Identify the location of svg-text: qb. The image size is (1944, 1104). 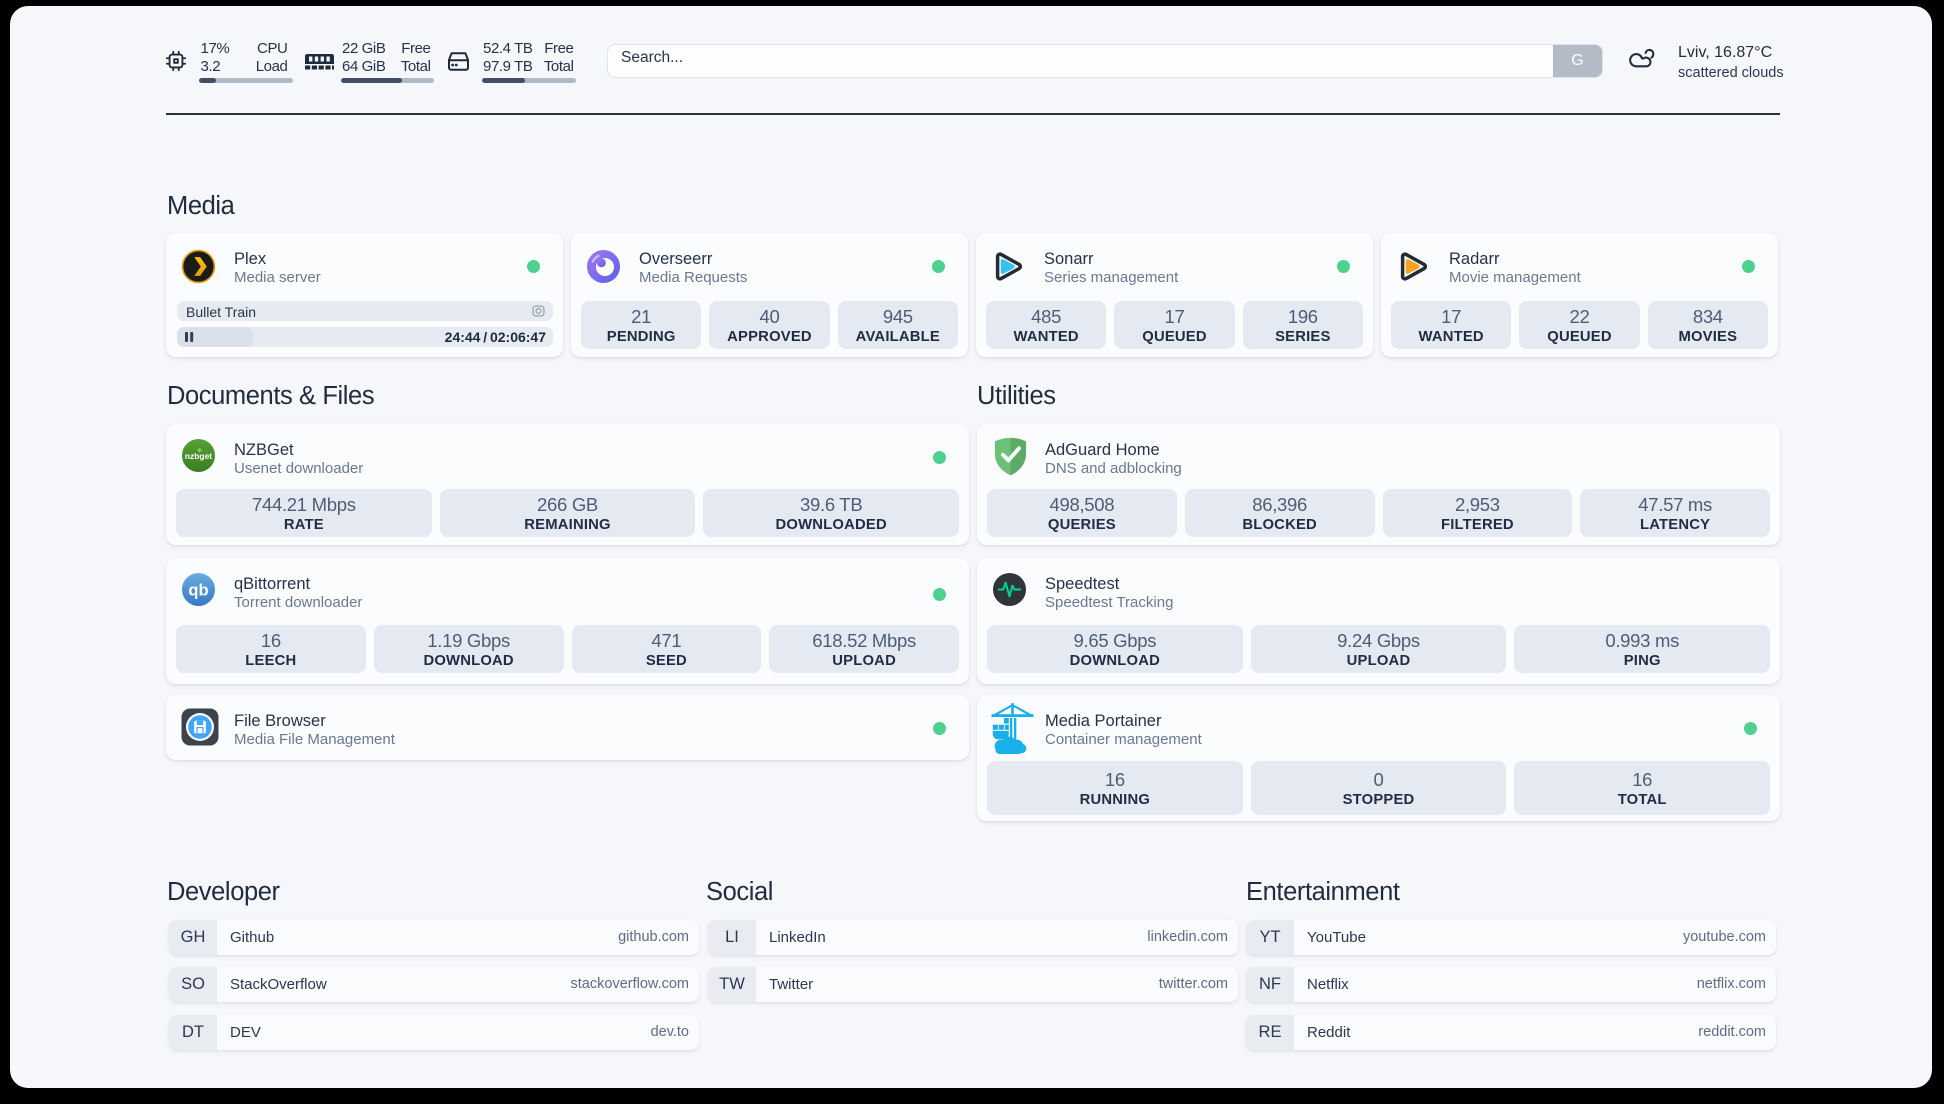
(198, 589).